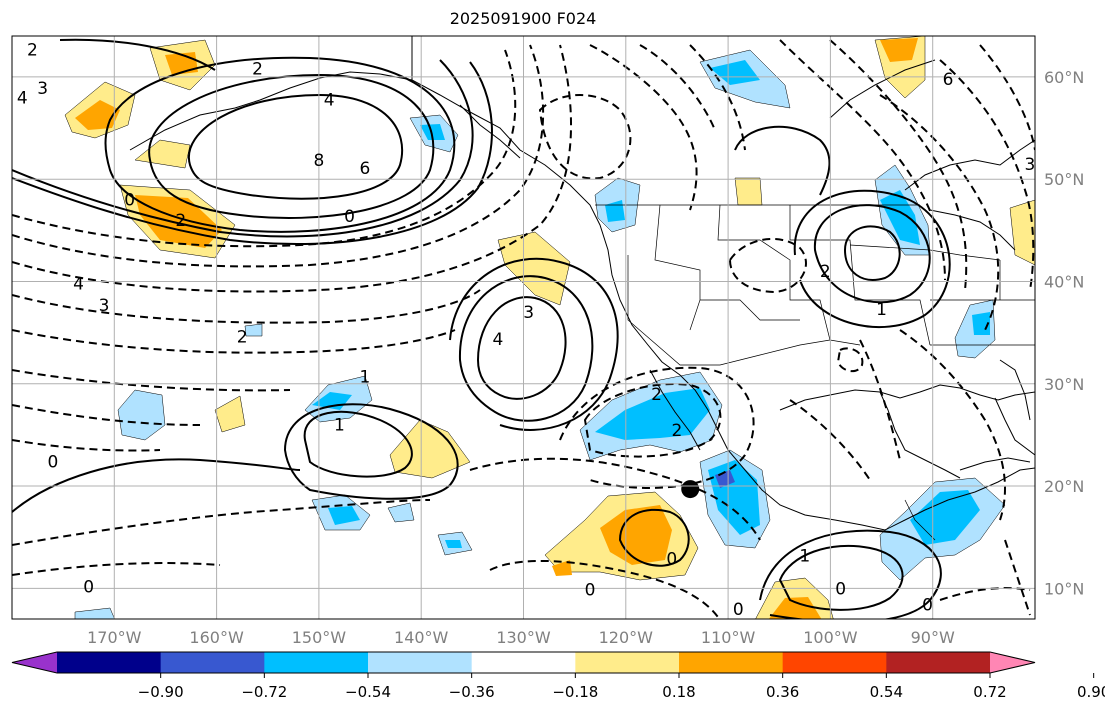 This screenshot has height=712, width=1105. What do you see at coordinates (472, 692) in the screenshot?
I see `colorbar-tick-label: −0.36` at bounding box center [472, 692].